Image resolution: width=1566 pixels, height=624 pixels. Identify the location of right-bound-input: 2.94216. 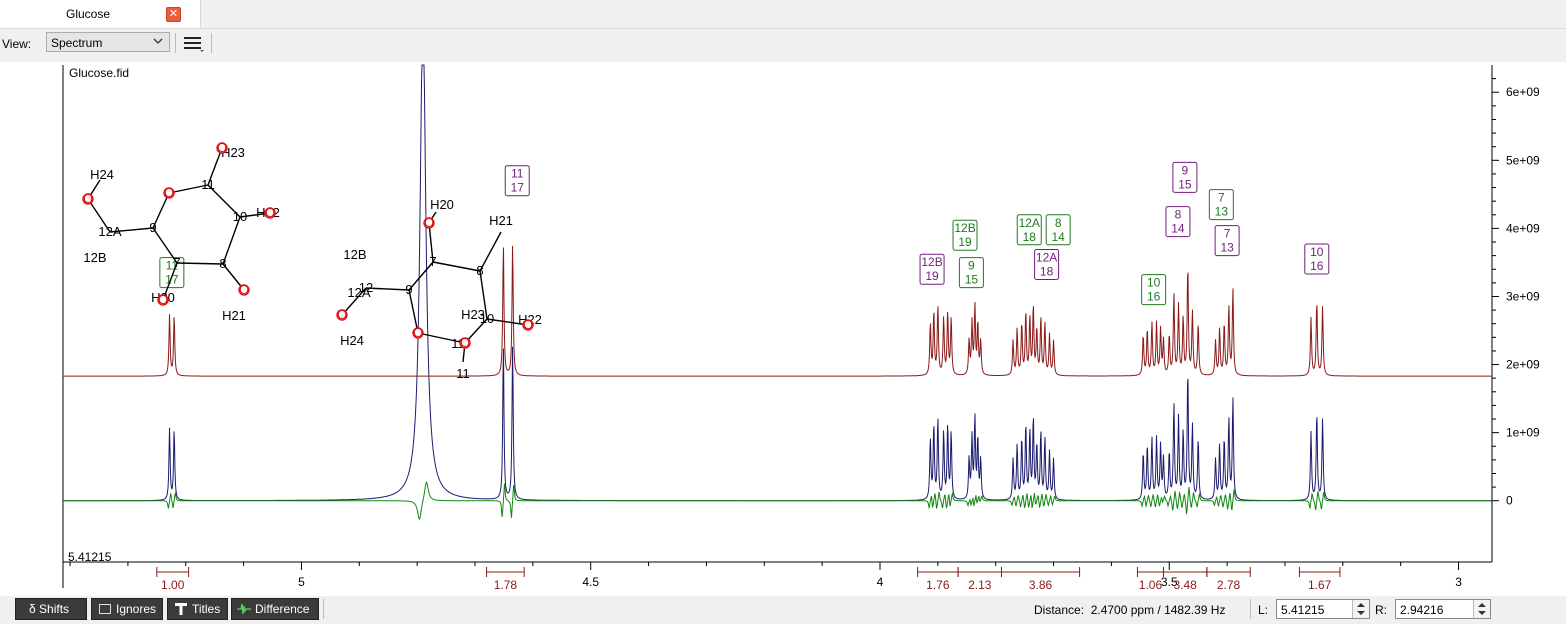
(1443, 609).